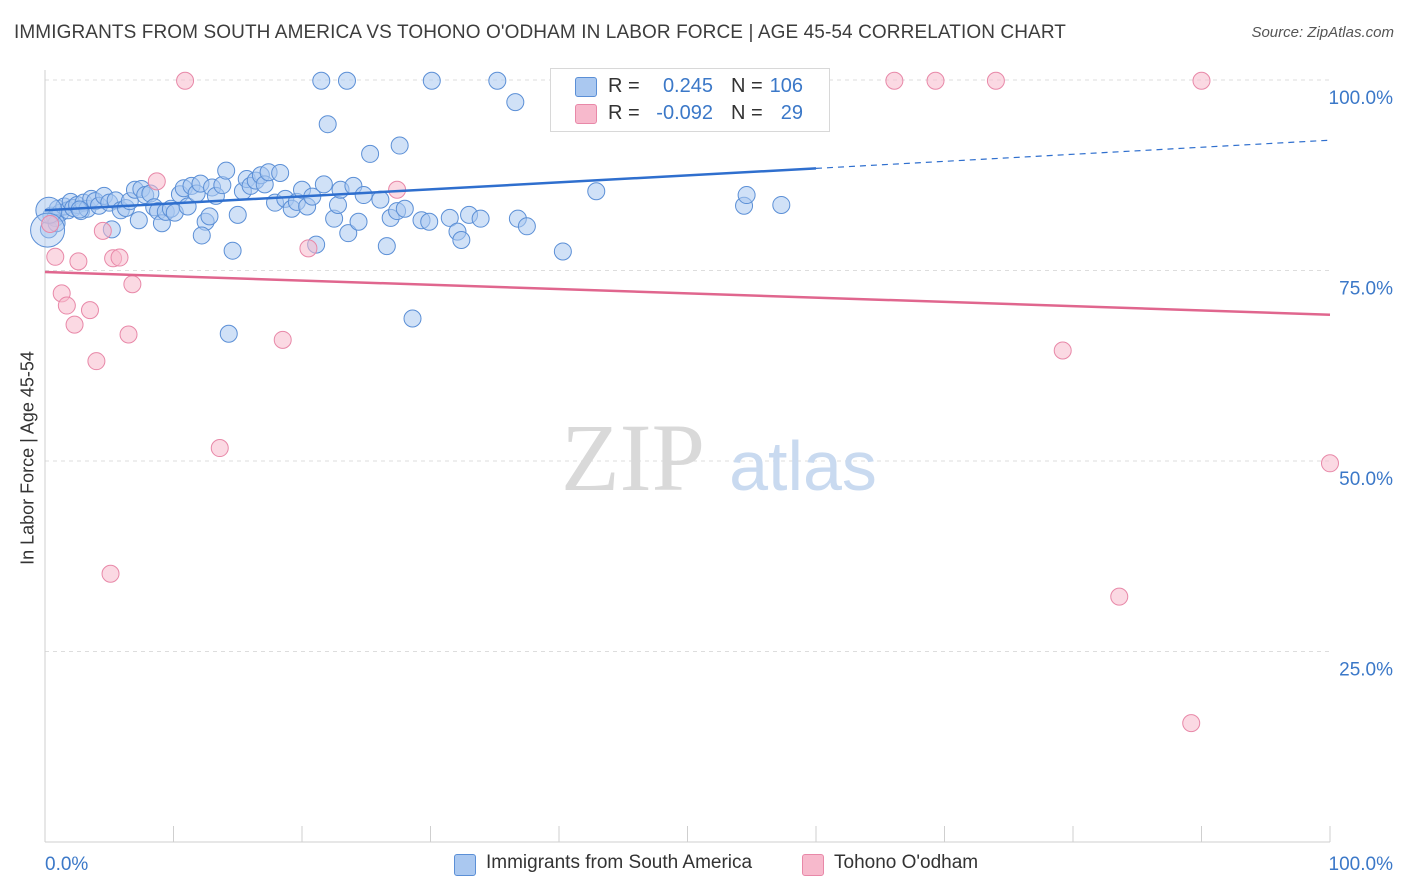 This screenshot has height=892, width=1406. Describe the element at coordinates (586, 87) in the screenshot. I see `legend-swatch-blue` at that location.